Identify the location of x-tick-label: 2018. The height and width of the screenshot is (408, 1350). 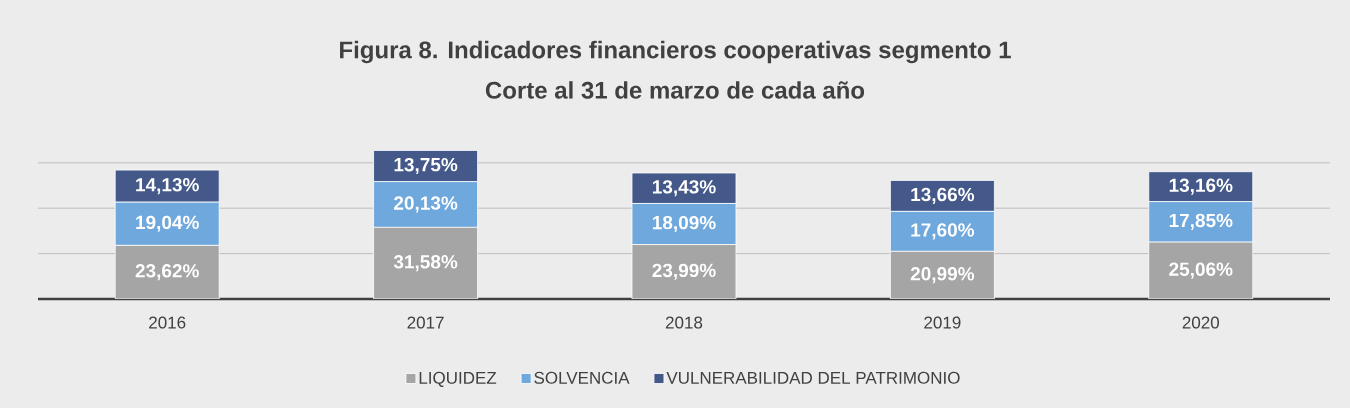
(684, 322).